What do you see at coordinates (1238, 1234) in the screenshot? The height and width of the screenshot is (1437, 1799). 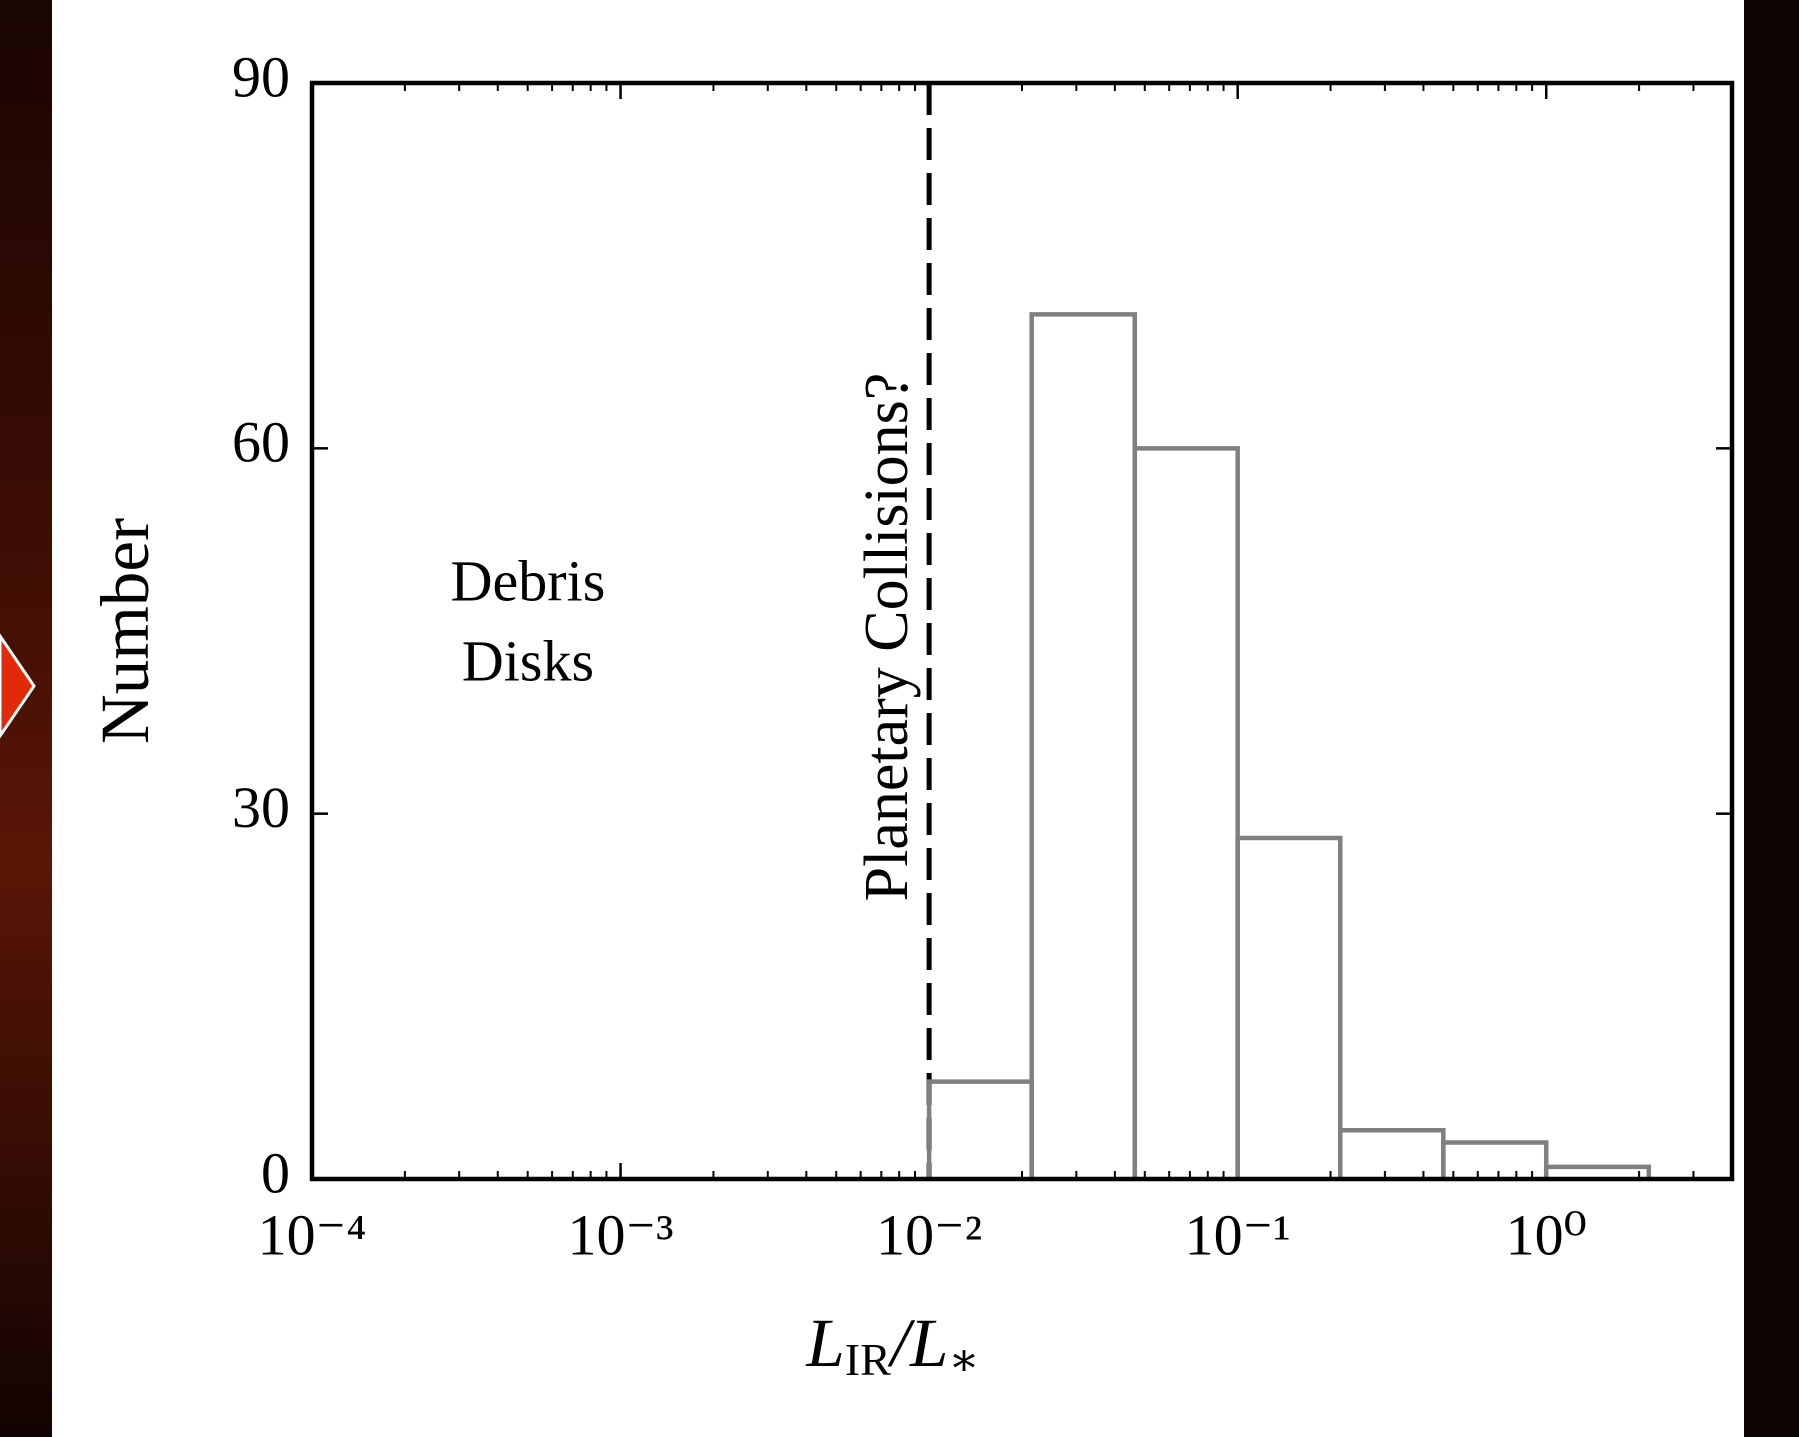 I see `x-tick-label: 10⁻¹` at bounding box center [1238, 1234].